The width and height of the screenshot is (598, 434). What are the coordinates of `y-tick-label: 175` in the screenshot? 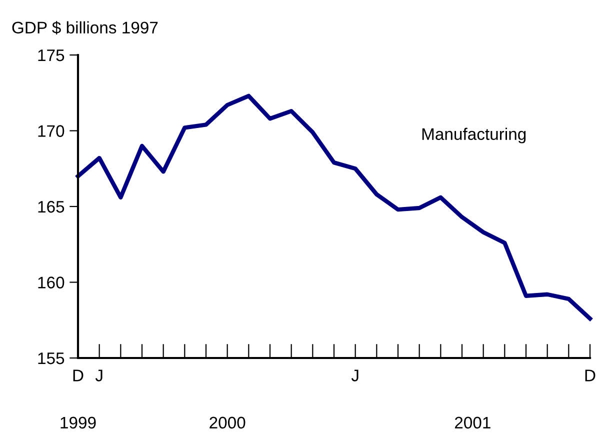 It's located at (51, 56).